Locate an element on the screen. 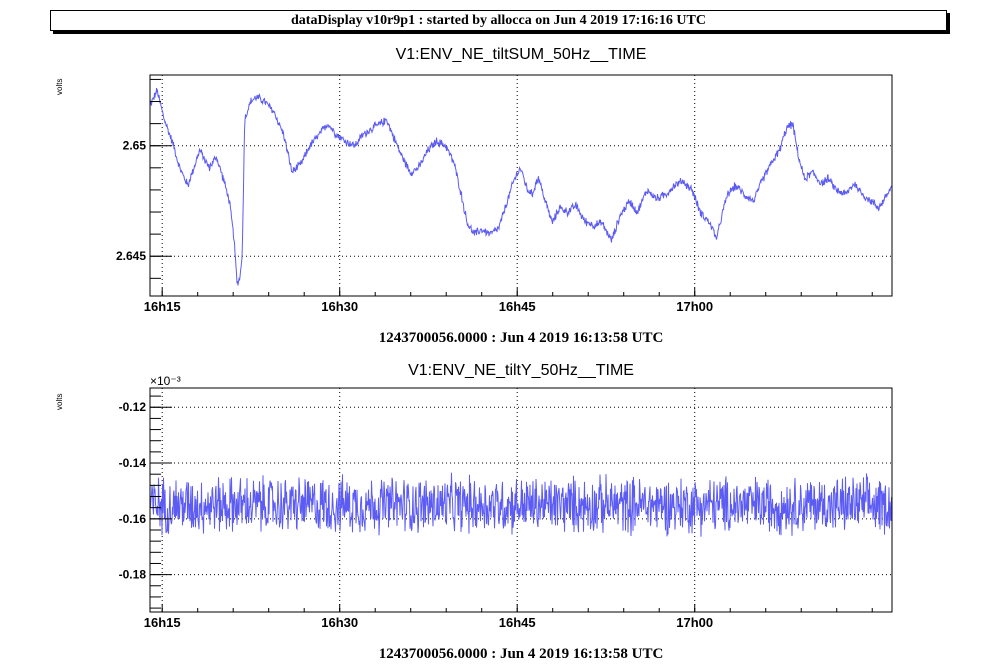  chart2-xtick-label-1: 16h30 is located at coordinates (339, 622).